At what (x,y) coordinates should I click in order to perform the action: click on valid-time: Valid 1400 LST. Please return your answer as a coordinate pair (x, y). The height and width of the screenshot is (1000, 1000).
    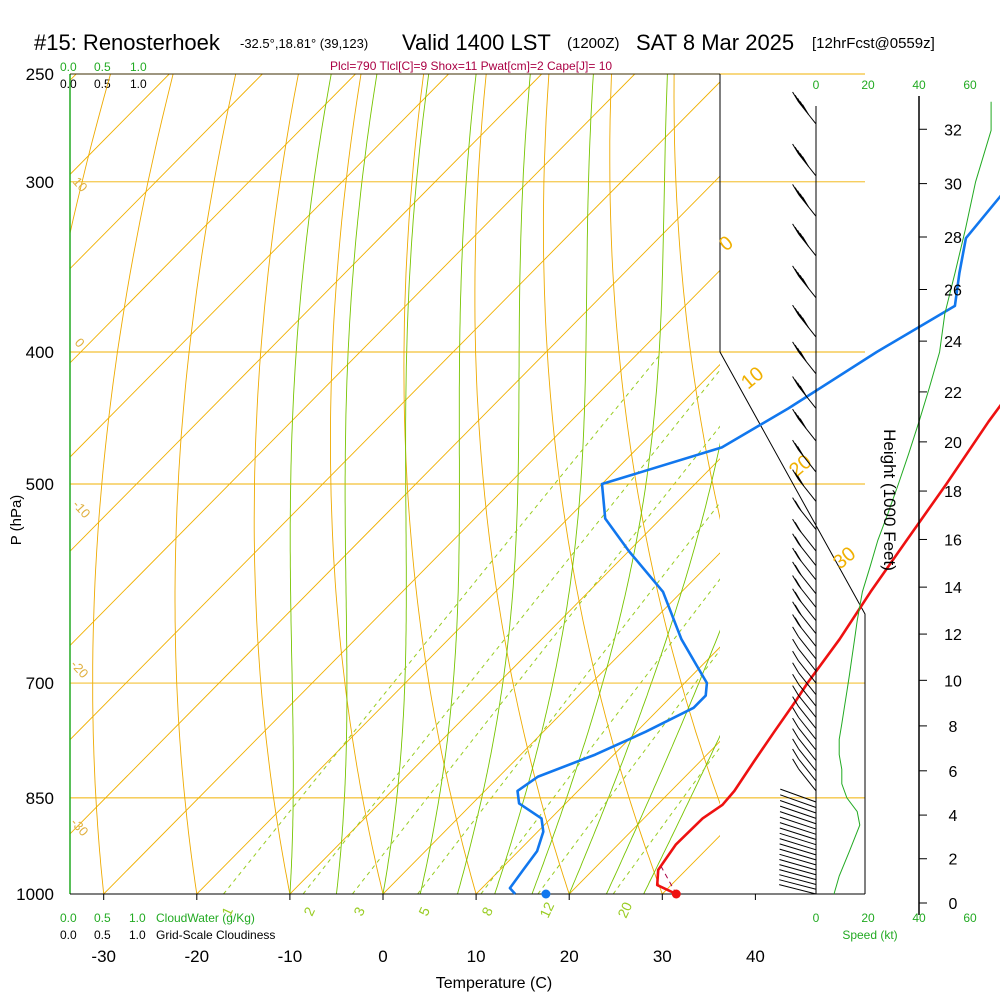
    Looking at the image, I should click on (476, 42).